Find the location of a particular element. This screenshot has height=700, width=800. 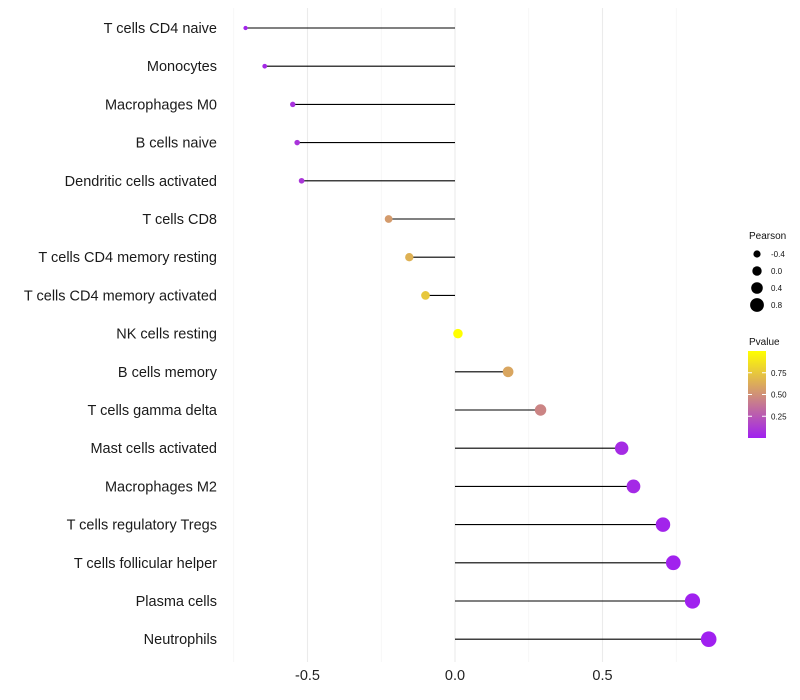

color-legend-label: 0.25 is located at coordinates (779, 416).